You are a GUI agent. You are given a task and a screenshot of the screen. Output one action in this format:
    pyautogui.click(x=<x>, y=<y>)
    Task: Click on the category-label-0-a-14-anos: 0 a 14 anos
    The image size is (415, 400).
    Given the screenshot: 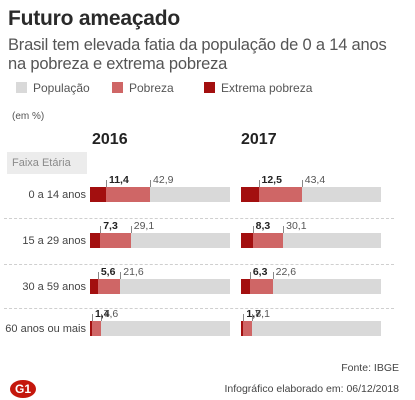 What is the action you would take?
    pyautogui.click(x=57, y=195)
    